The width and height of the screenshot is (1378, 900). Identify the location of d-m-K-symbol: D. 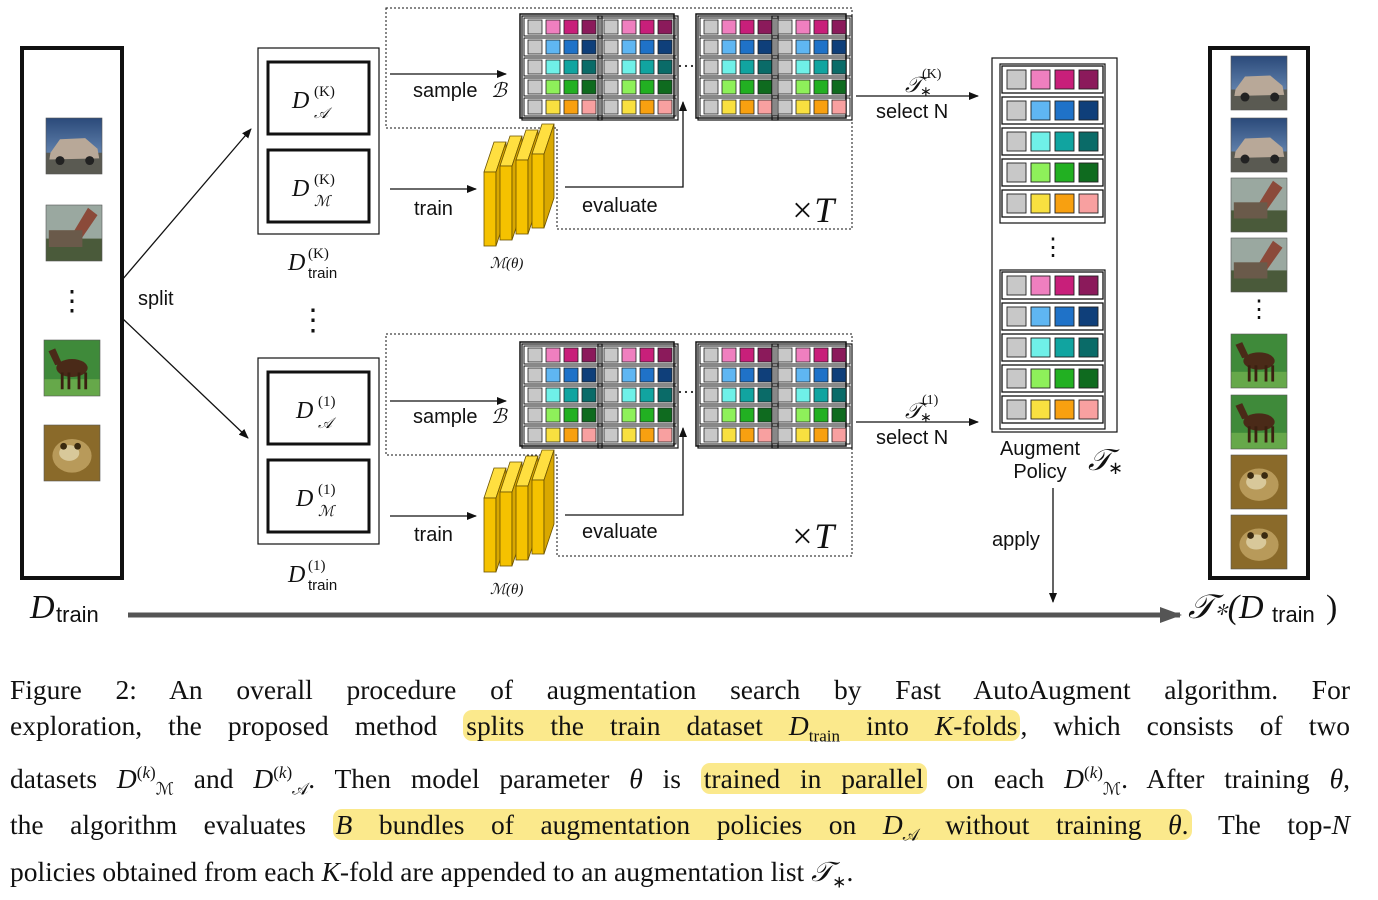
(300, 189).